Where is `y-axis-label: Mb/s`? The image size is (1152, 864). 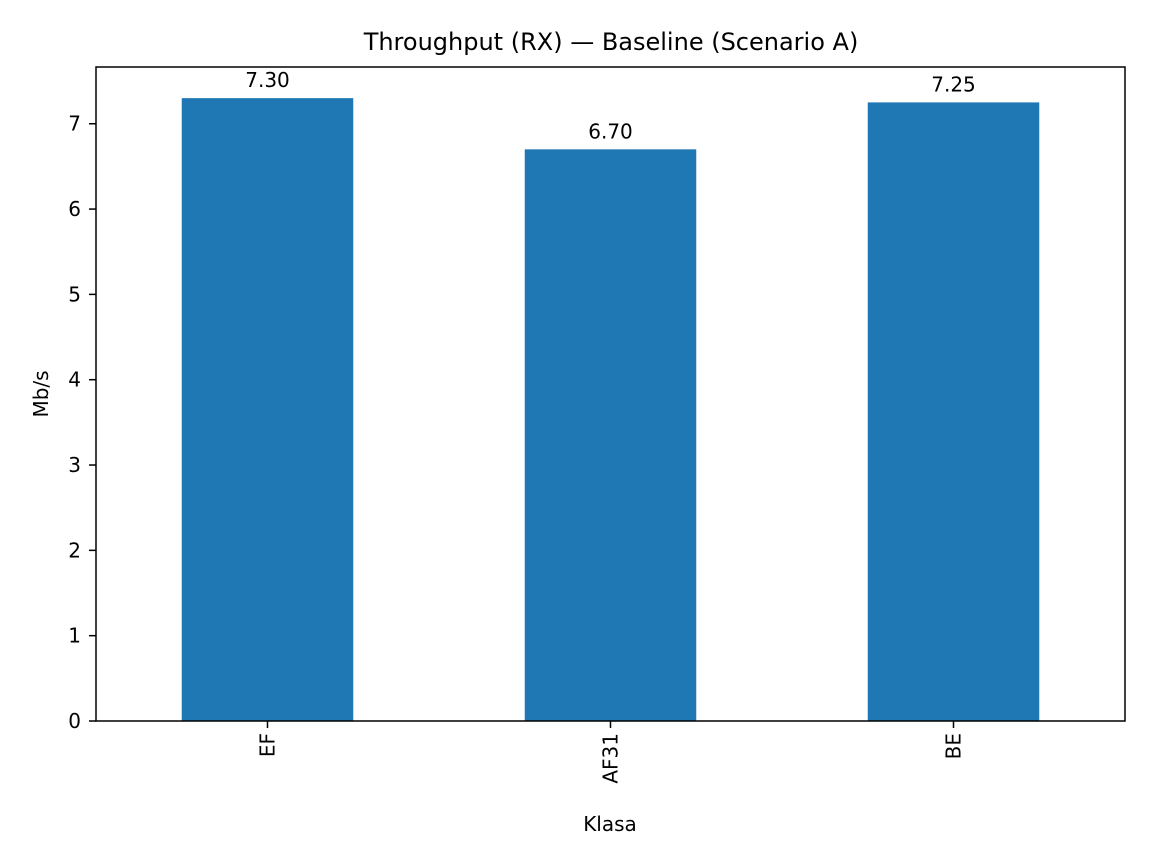 y-axis-label: Mb/s is located at coordinates (41, 393).